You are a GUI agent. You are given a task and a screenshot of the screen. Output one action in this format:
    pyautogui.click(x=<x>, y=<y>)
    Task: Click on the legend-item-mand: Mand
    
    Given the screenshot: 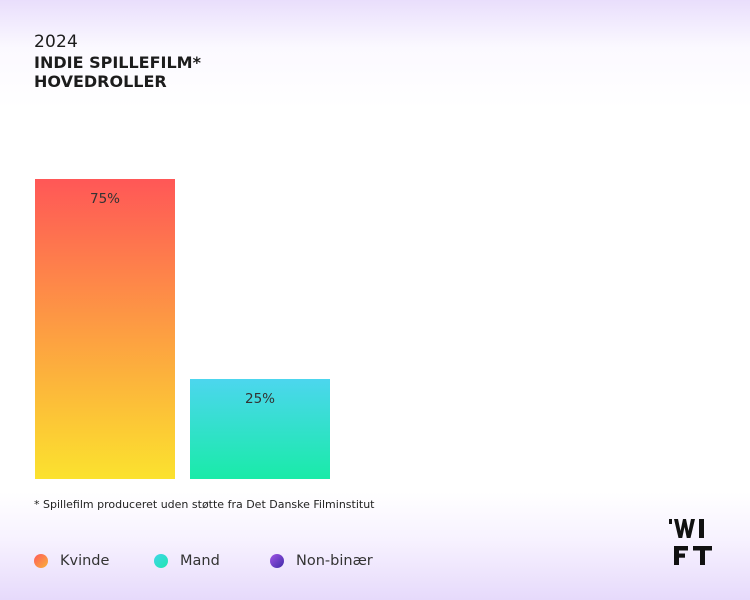 What is the action you would take?
    pyautogui.click(x=212, y=561)
    